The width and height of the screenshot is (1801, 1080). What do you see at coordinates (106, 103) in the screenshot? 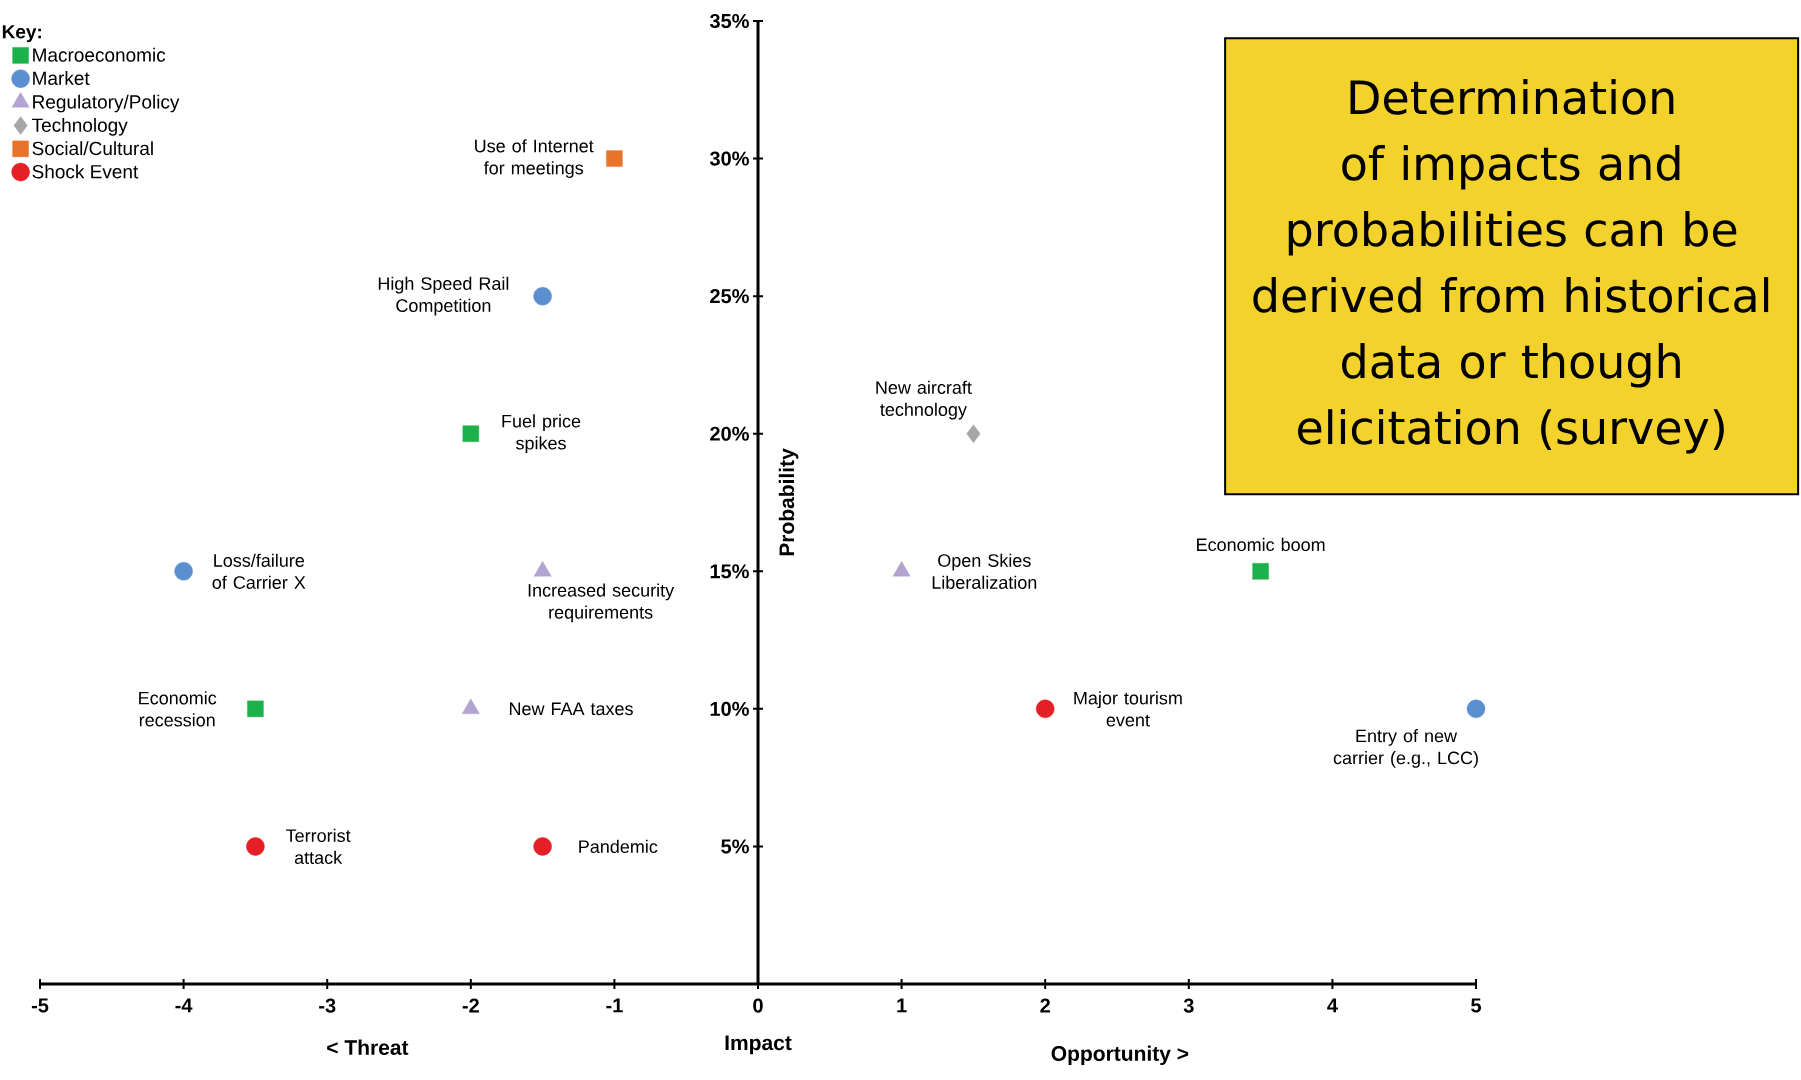
I see `legend-label: Regulatory/Policy` at bounding box center [106, 103].